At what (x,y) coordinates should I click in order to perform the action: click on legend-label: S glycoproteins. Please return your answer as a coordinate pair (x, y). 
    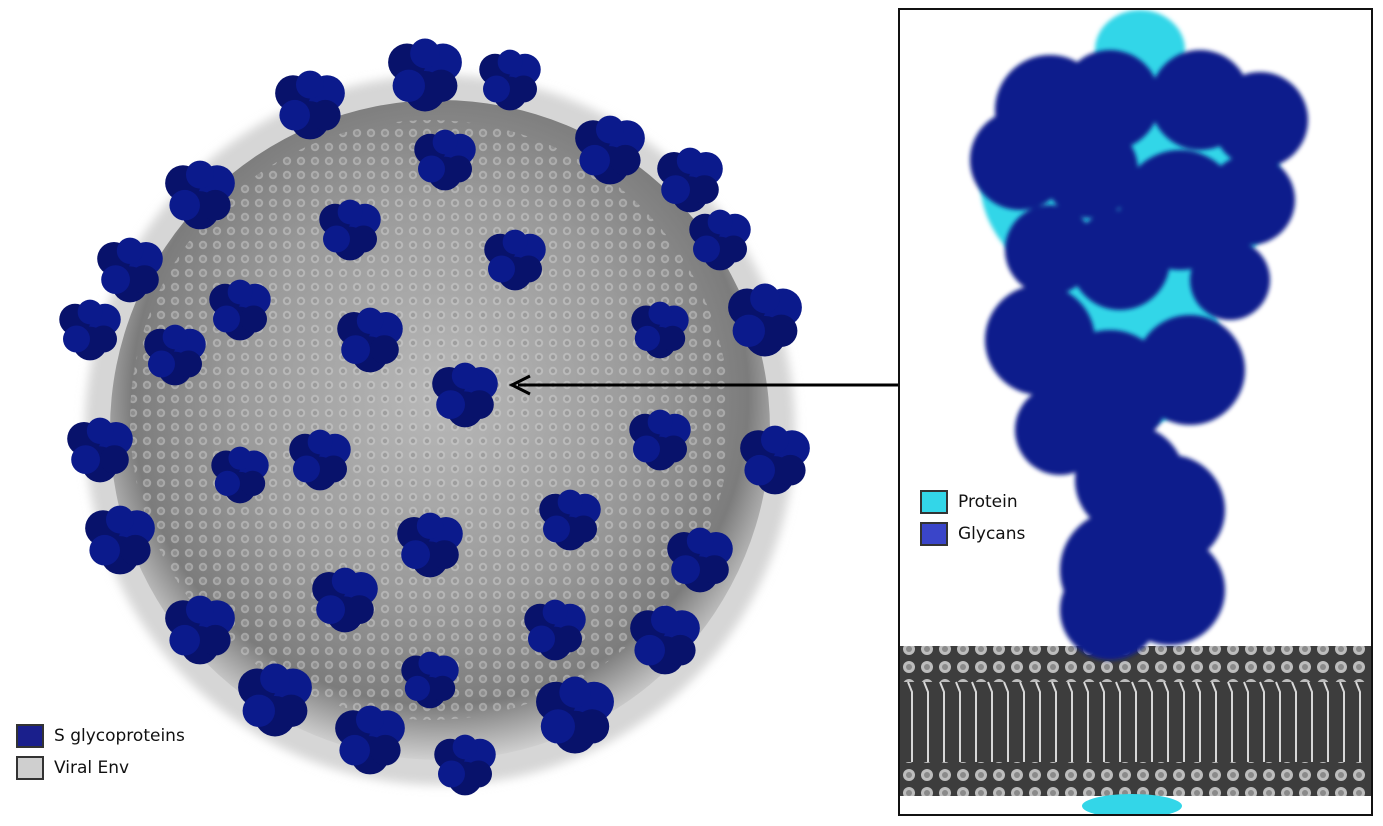
    Looking at the image, I should click on (119, 736).